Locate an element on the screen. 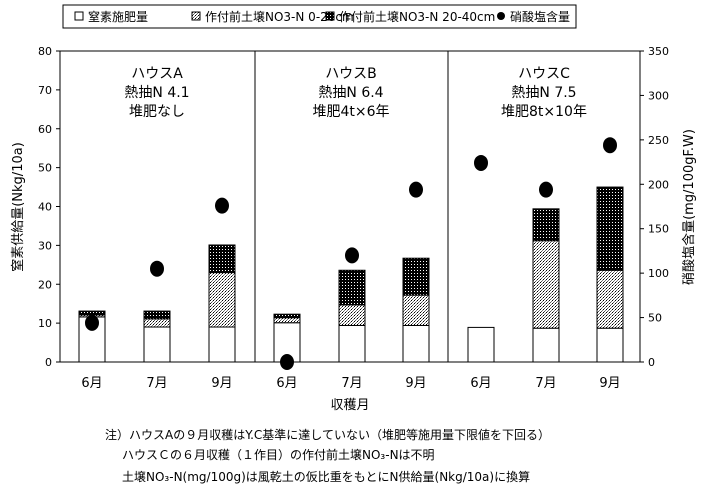 This screenshot has height=491, width=709. group-label: 熱抽N 4.1 is located at coordinates (156, 93).